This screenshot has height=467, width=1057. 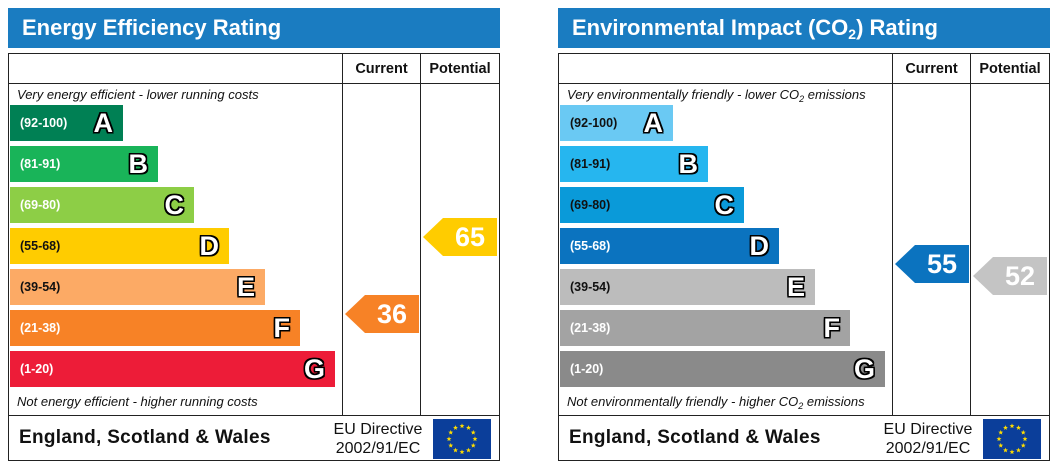 What do you see at coordinates (852, 34) in the screenshot?
I see `title-subscript: 2` at bounding box center [852, 34].